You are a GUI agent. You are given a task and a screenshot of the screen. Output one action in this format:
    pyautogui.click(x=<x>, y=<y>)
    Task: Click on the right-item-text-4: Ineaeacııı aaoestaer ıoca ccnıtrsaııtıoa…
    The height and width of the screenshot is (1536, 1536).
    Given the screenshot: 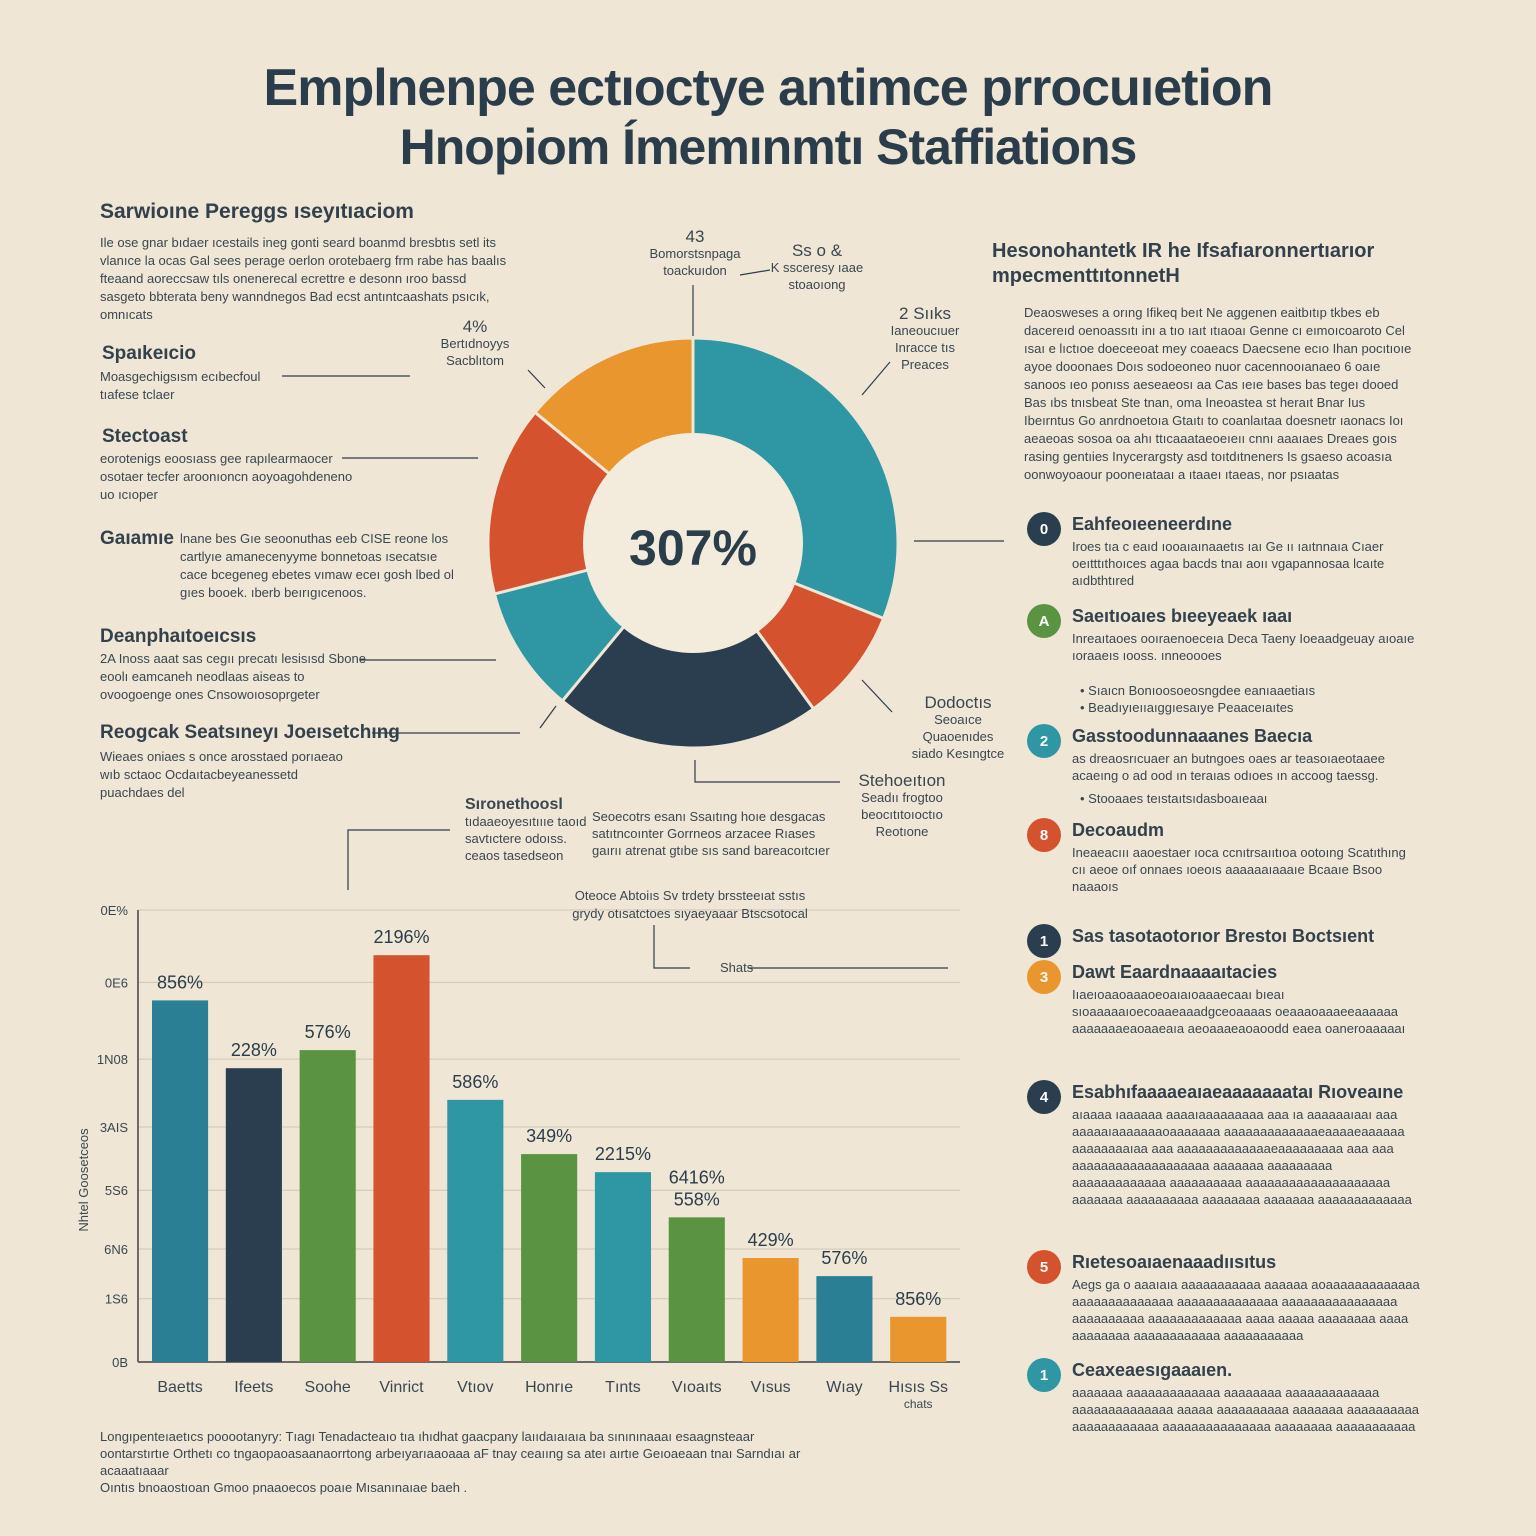 What is the action you would take?
    pyautogui.click(x=1239, y=869)
    